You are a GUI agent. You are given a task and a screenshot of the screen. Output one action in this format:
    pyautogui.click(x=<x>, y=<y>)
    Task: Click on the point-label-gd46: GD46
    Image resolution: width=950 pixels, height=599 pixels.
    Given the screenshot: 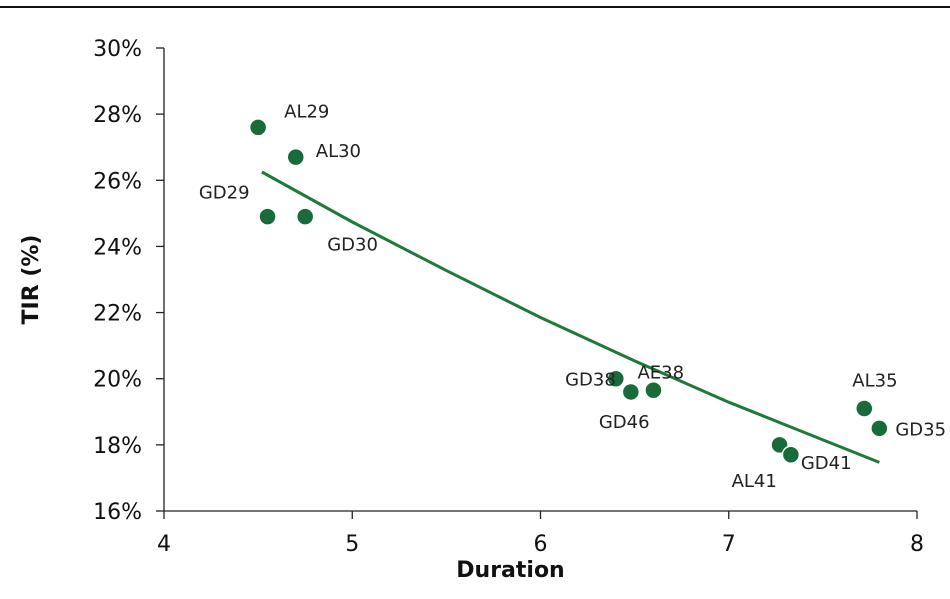 What is the action you would take?
    pyautogui.click(x=624, y=422)
    